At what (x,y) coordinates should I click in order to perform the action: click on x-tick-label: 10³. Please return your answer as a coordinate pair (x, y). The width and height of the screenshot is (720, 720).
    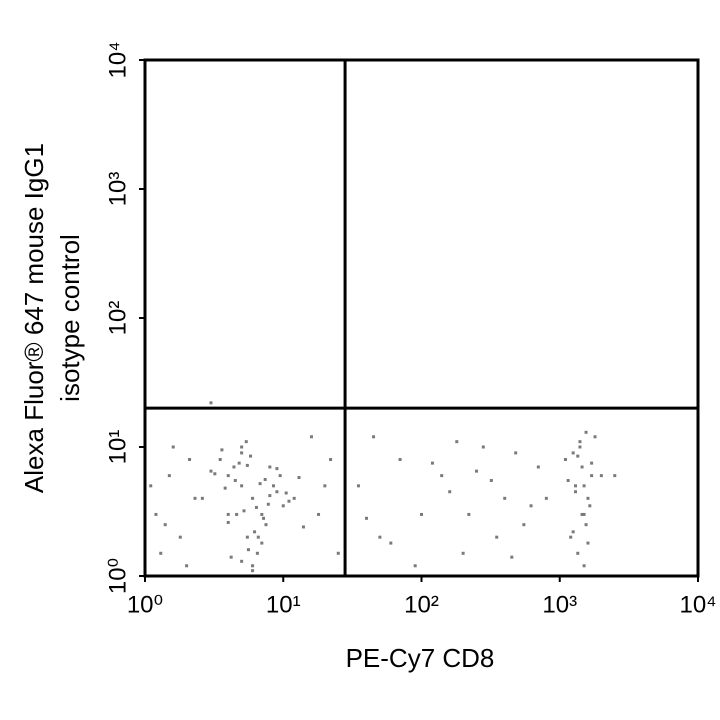
    Looking at the image, I should click on (559, 604).